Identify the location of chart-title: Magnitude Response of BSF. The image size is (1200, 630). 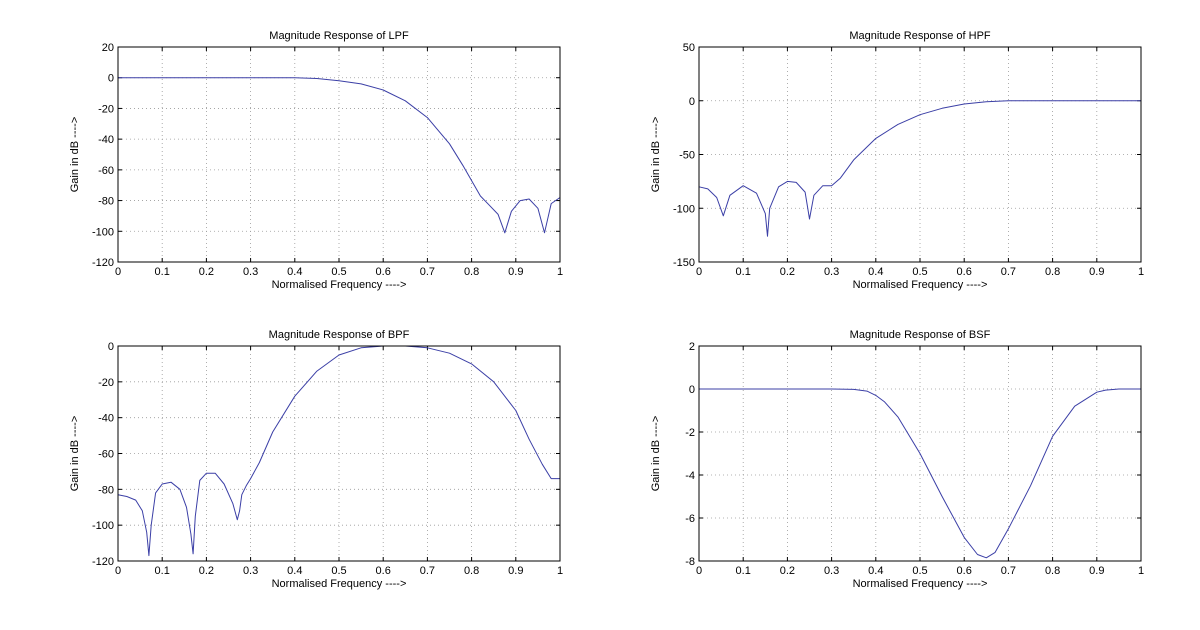
(920, 335).